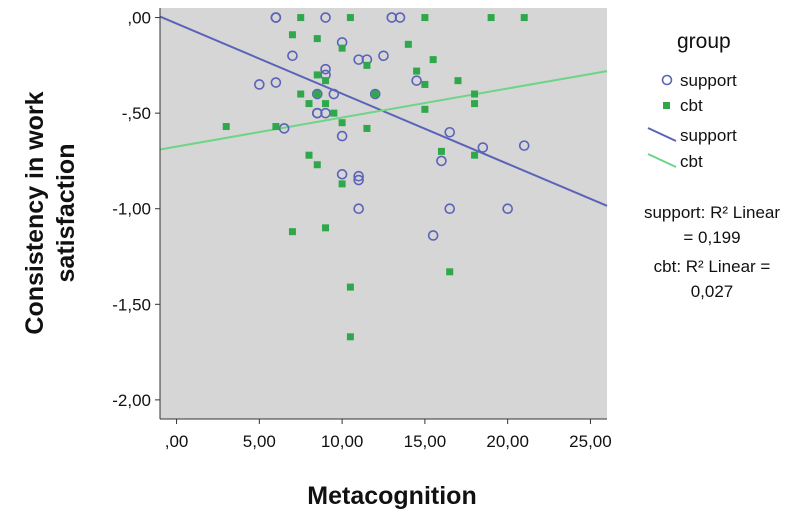 Image resolution: width=809 pixels, height=515 pixels. I want to click on x-tick-label: 15,00, so click(425, 441).